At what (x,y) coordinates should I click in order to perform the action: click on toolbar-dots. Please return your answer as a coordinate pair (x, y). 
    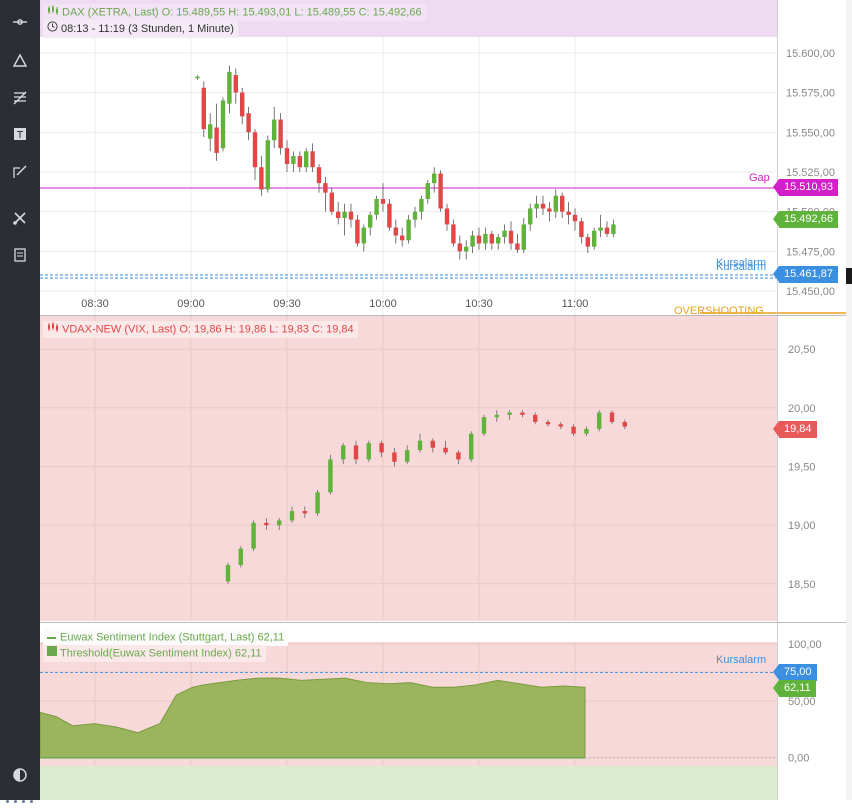
    Looking at the image, I should click on (23, 796).